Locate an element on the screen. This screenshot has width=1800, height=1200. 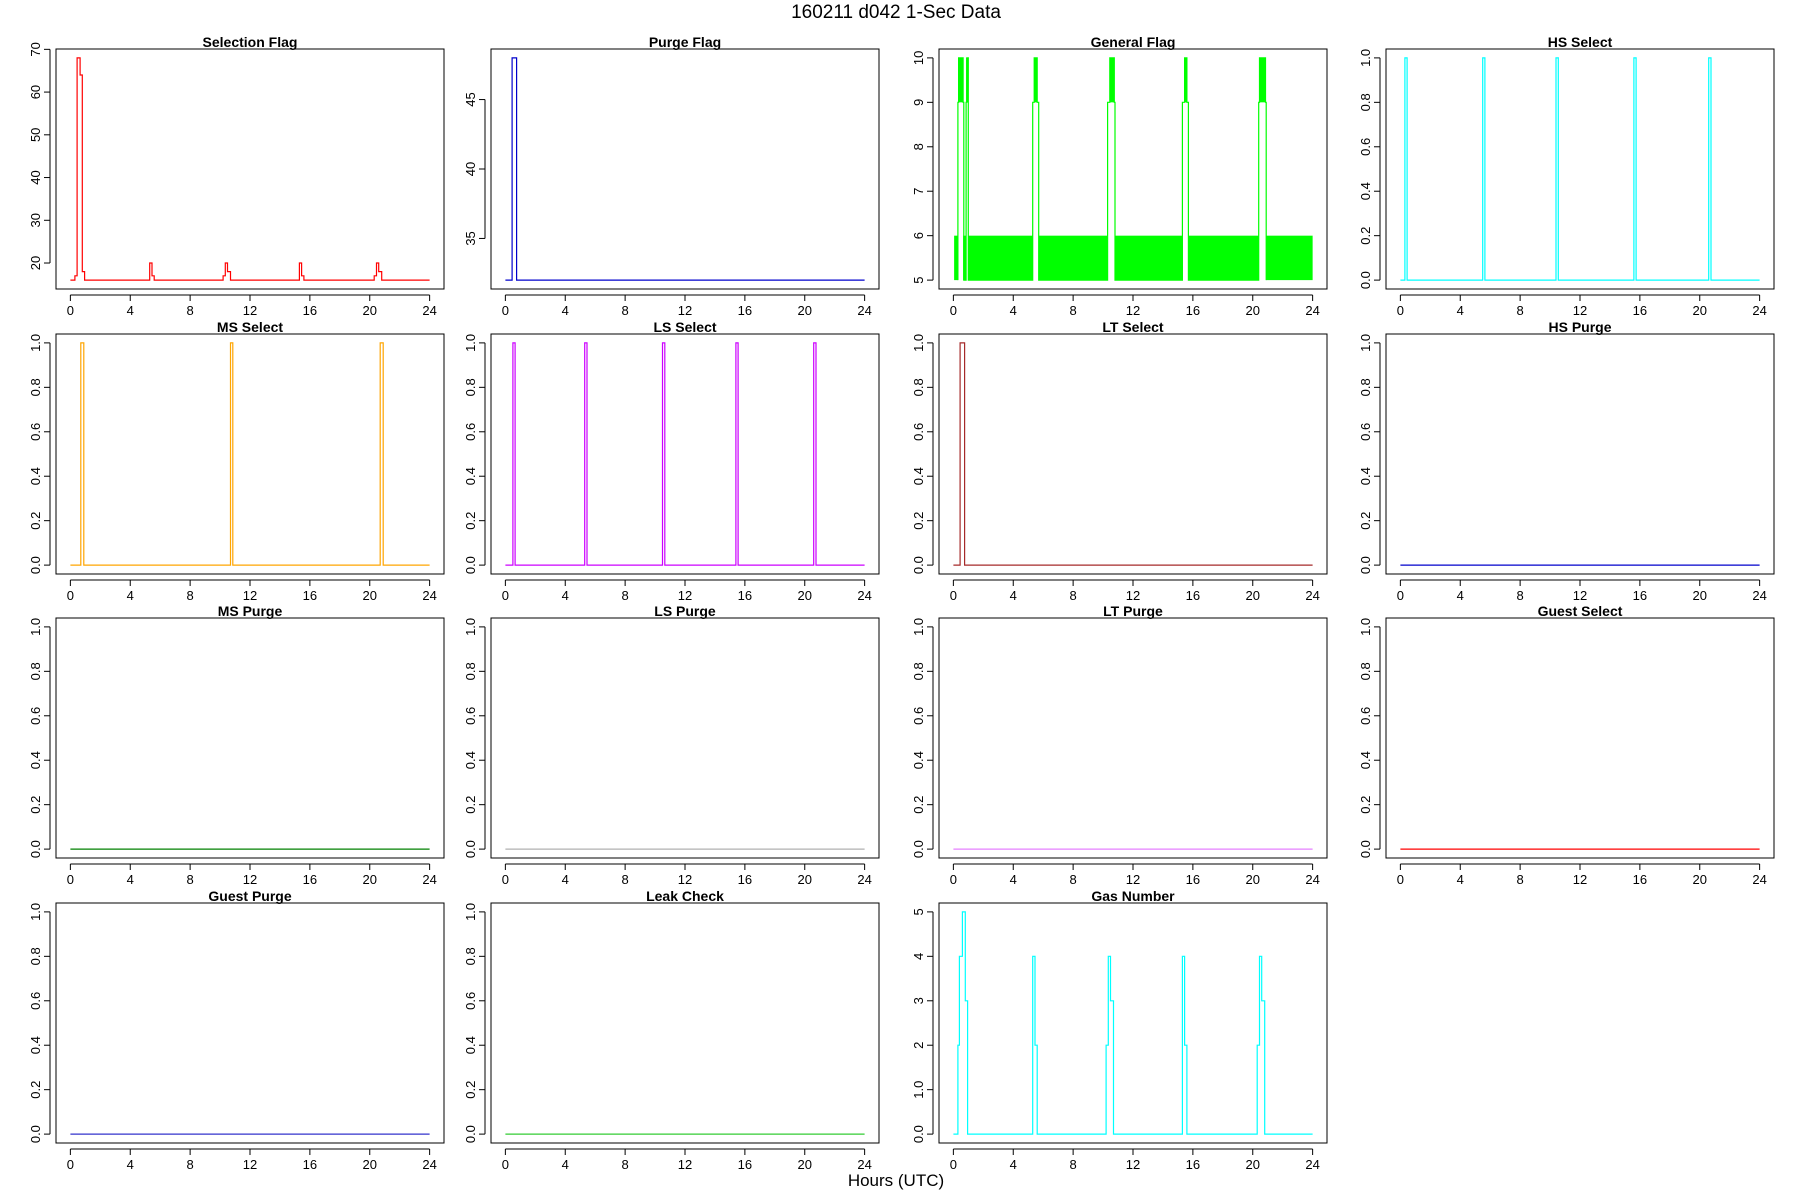
y-tick-label: 70 is located at coordinates (35, 49).